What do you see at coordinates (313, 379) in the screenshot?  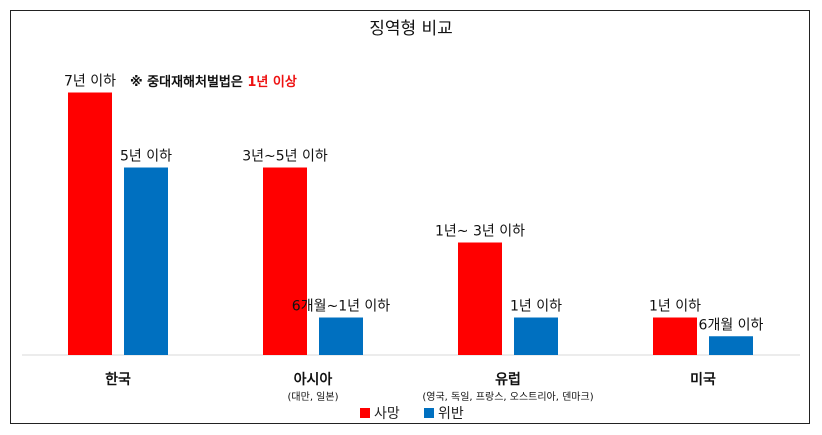 I see `category-label: 아시아` at bounding box center [313, 379].